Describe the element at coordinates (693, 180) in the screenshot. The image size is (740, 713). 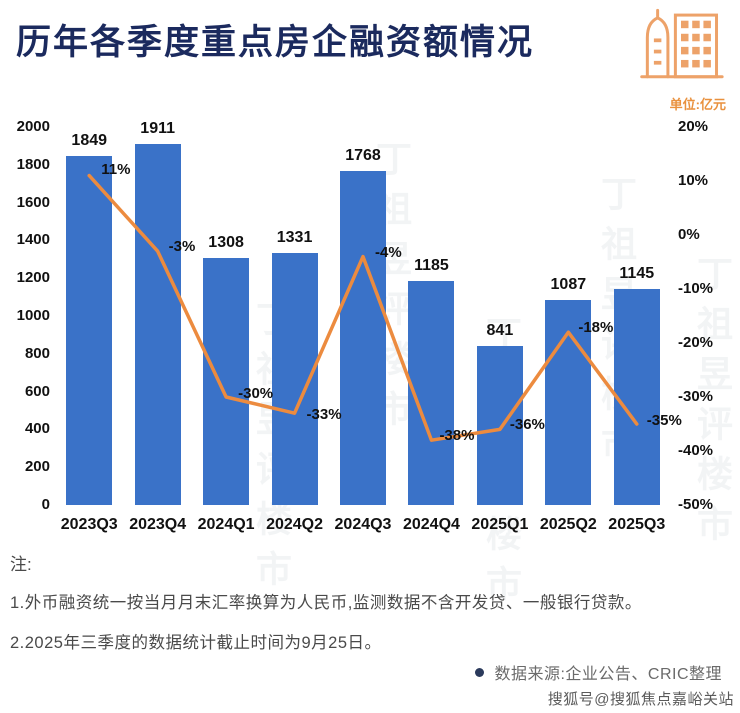
I see `right-axis-tick: 10%` at that location.